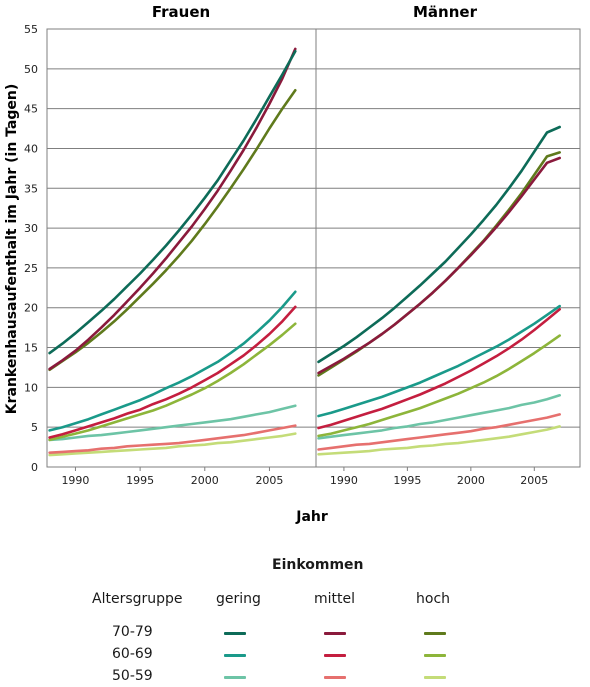  Describe the element at coordinates (132, 632) in the screenshot. I see `legend-row-70-79: 70-79` at that location.